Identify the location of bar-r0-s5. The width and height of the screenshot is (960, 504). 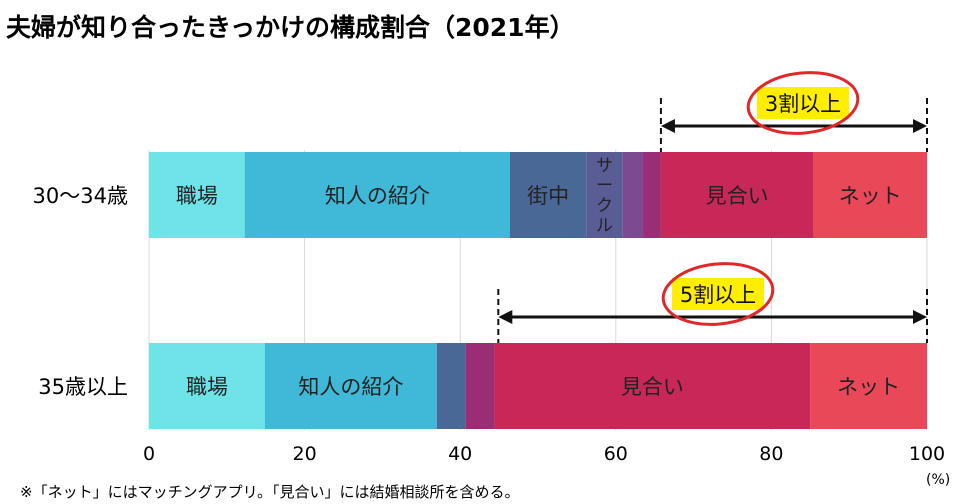
(652, 195).